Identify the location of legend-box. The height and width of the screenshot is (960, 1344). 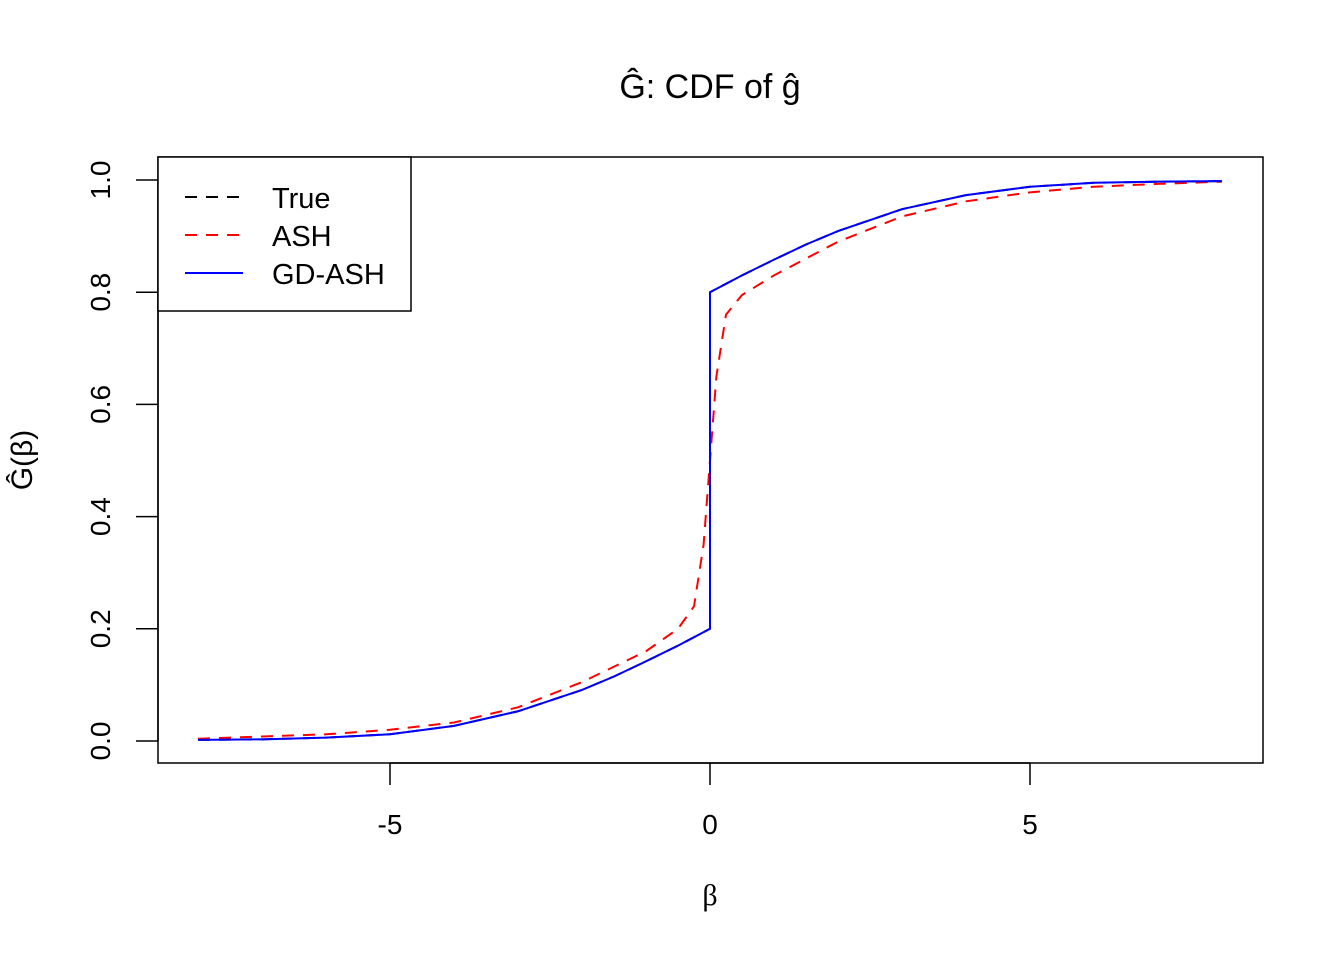
(284, 234).